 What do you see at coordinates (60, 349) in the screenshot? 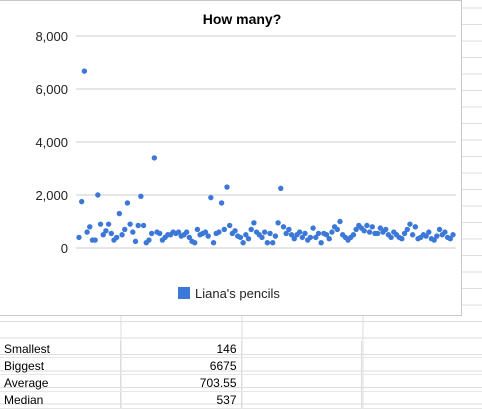
I see `stat-label: Smallest` at bounding box center [60, 349].